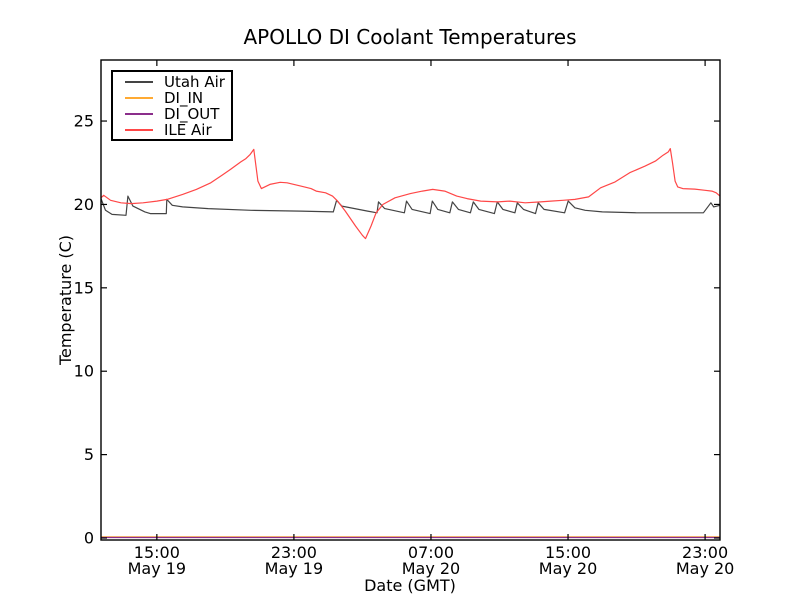 The image size is (800, 600). I want to click on legend-item-ile-air: ILE Air, so click(172, 130).